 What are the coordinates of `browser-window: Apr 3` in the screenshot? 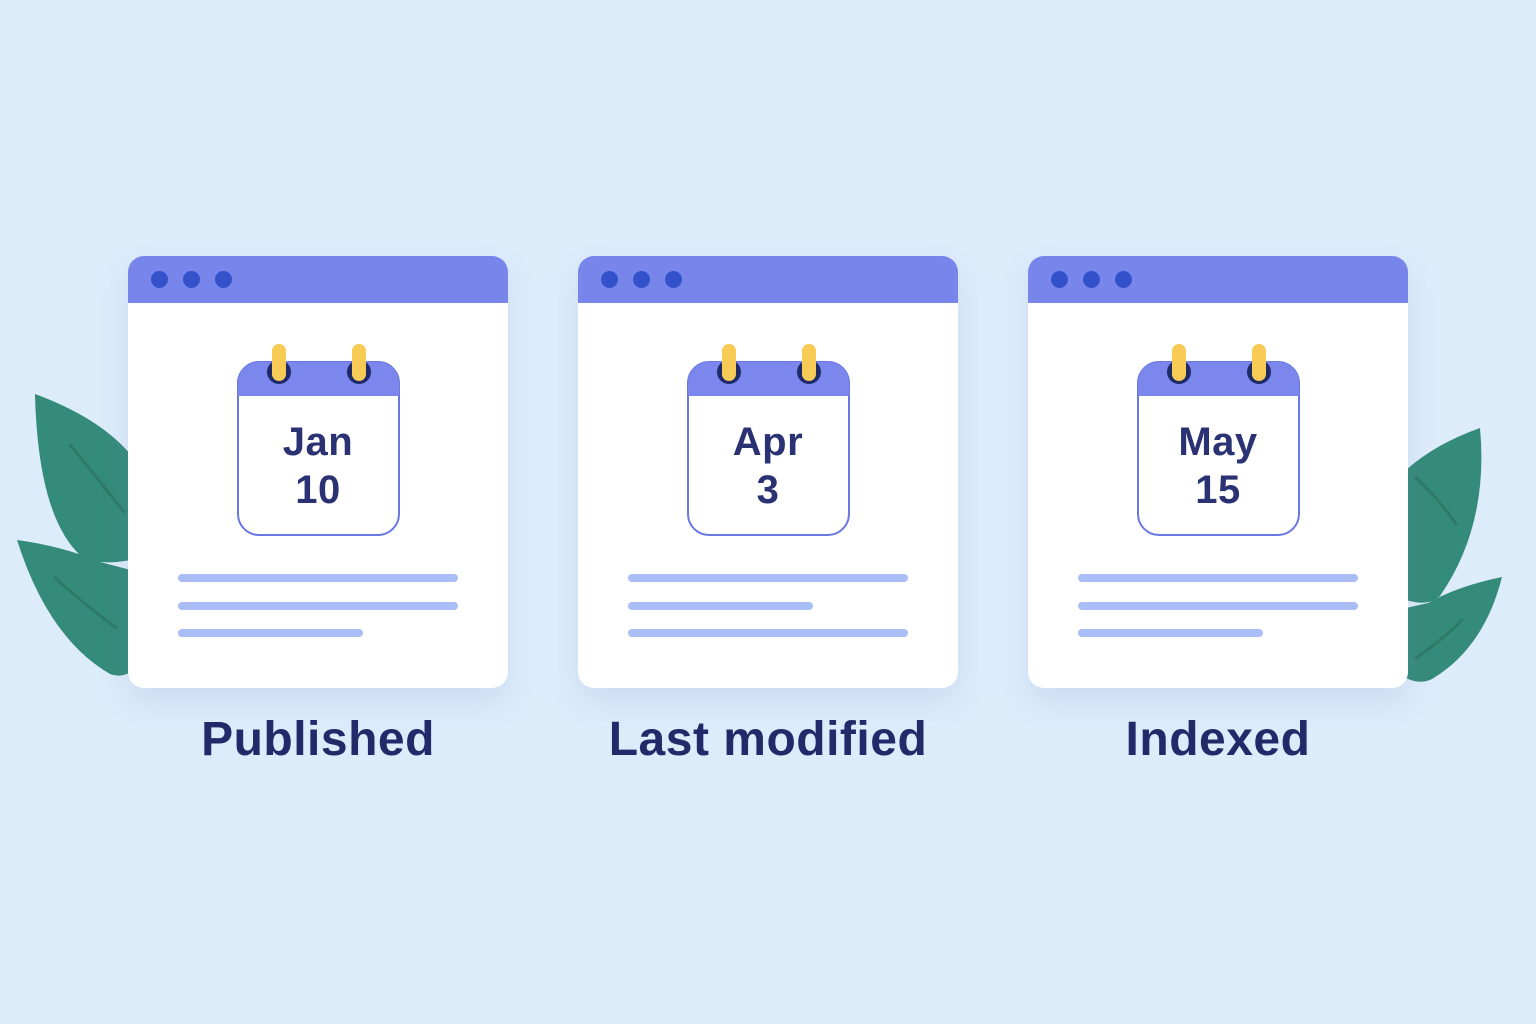 It's located at (768, 472).